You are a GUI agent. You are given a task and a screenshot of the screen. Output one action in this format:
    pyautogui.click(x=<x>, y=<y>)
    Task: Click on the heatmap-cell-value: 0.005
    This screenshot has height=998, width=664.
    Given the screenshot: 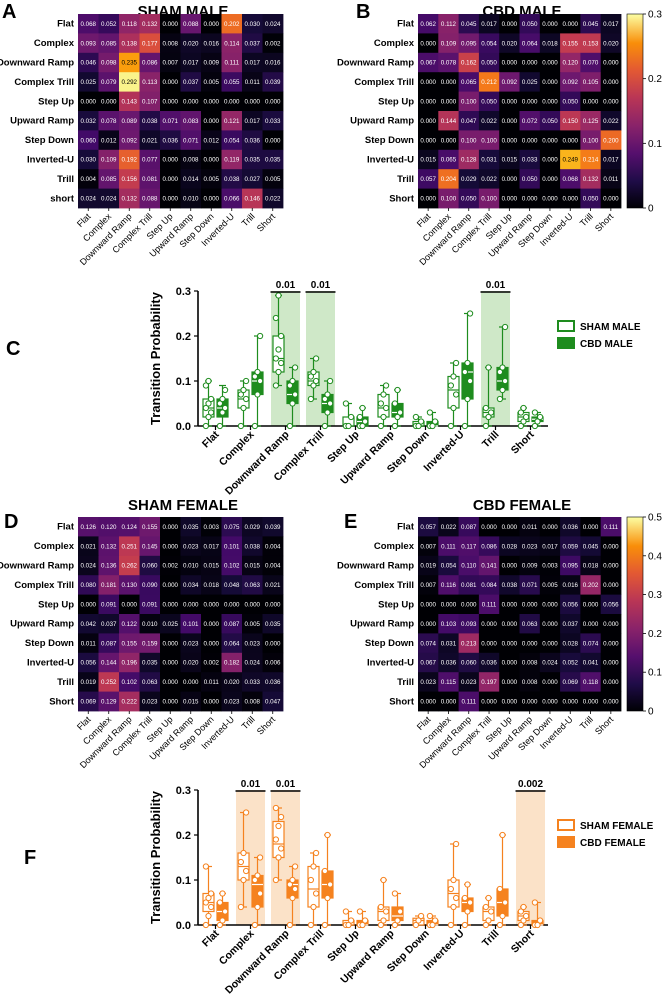 What is the action you would take?
    pyautogui.click(x=550, y=585)
    